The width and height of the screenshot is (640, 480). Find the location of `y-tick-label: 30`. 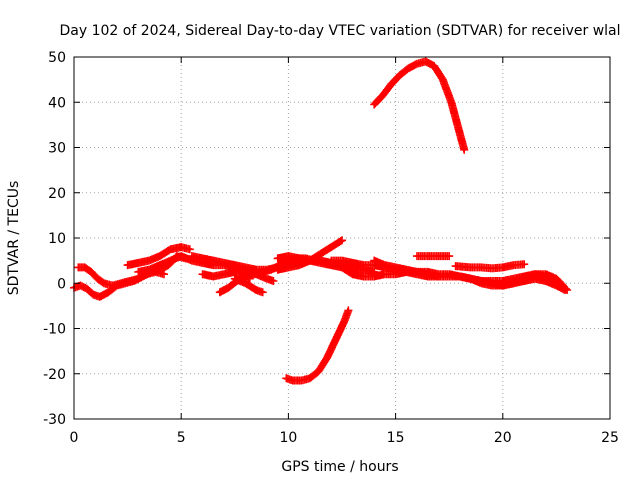

y-tick-label: 30 is located at coordinates (57, 149).